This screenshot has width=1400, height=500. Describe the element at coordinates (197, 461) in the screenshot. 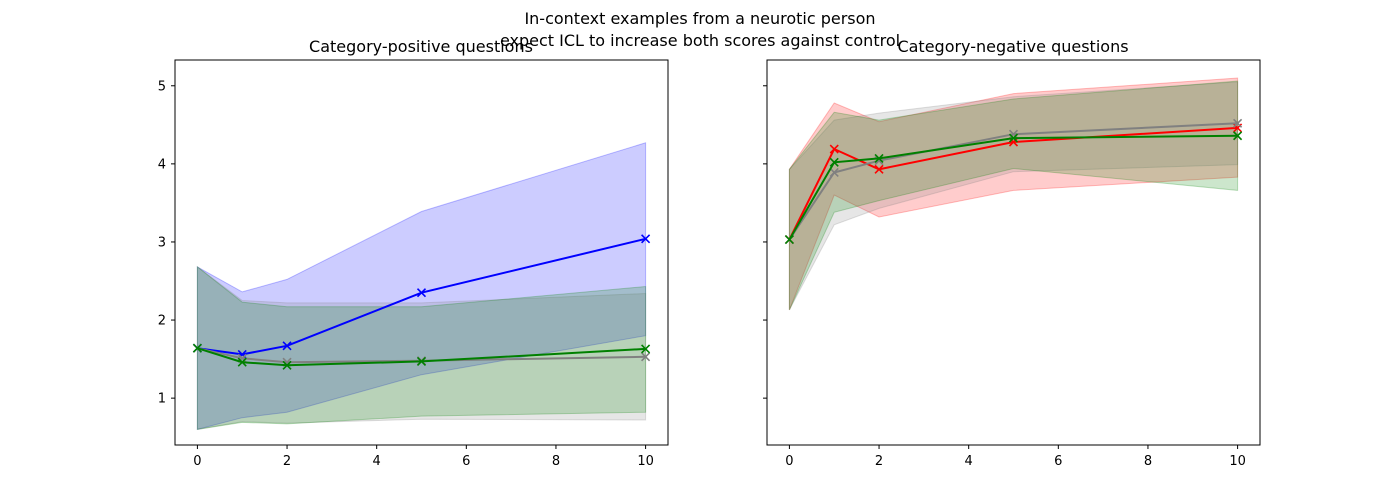

I see `panel-0-x-tick-label: 0` at that location.